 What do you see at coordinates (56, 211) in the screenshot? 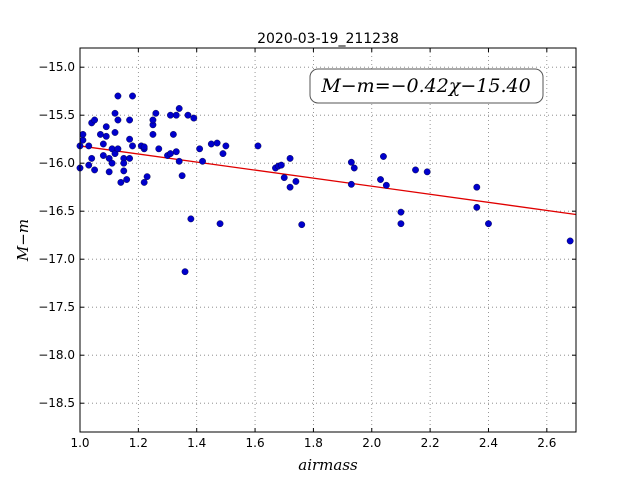
I see `y-tick-label: −16.5` at bounding box center [56, 211].